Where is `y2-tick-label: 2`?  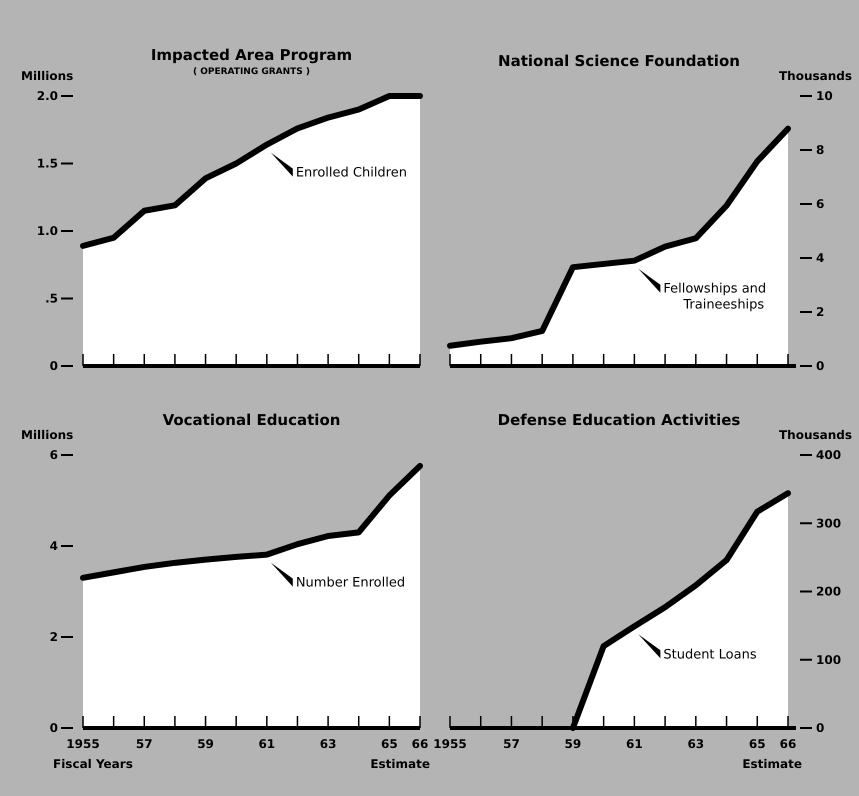 y2-tick-label: 2 is located at coordinates (820, 312).